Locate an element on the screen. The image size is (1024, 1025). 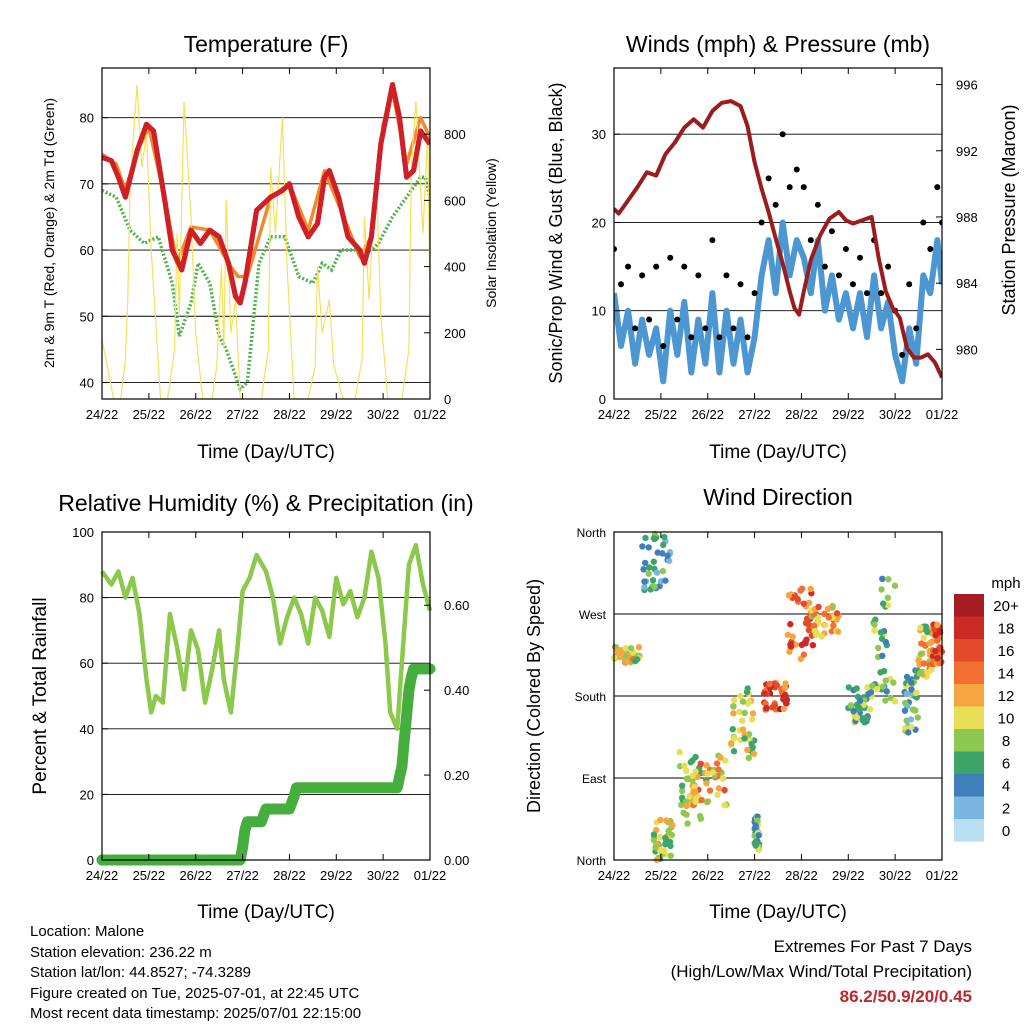
humidity-xtick-label: 29/22 is located at coordinates (336, 875).